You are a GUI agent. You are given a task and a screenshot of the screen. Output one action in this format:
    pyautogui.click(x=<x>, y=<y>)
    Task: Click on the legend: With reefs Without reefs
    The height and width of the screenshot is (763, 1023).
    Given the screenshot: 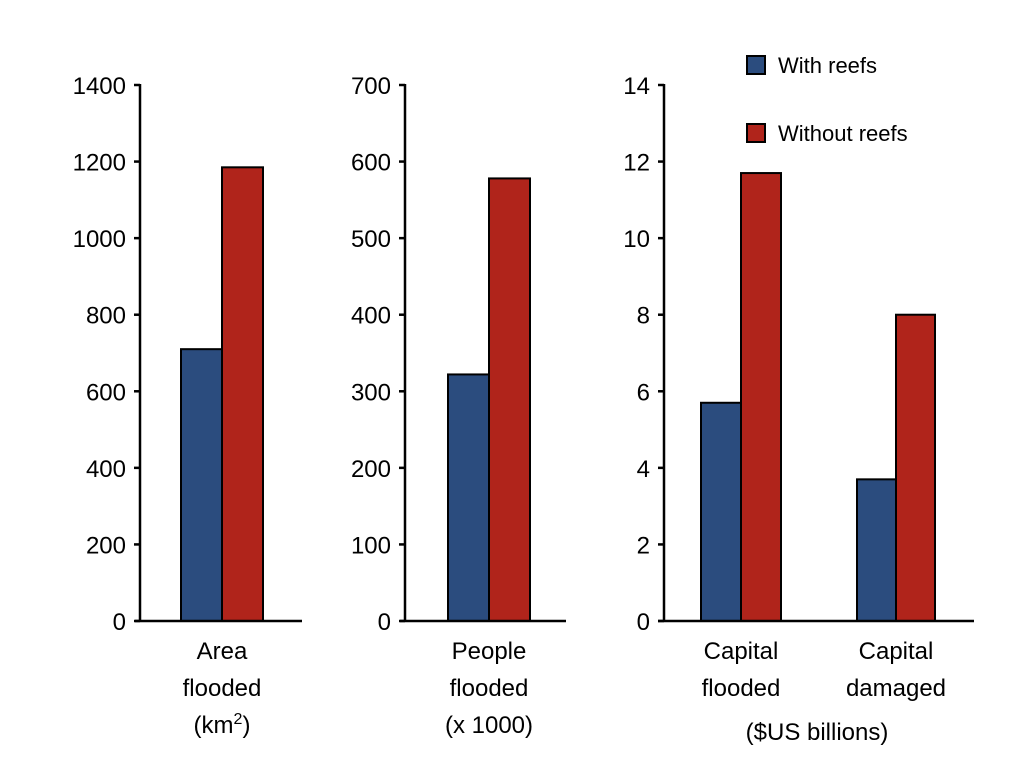 What is the action you would take?
    pyautogui.click(x=827, y=99)
    